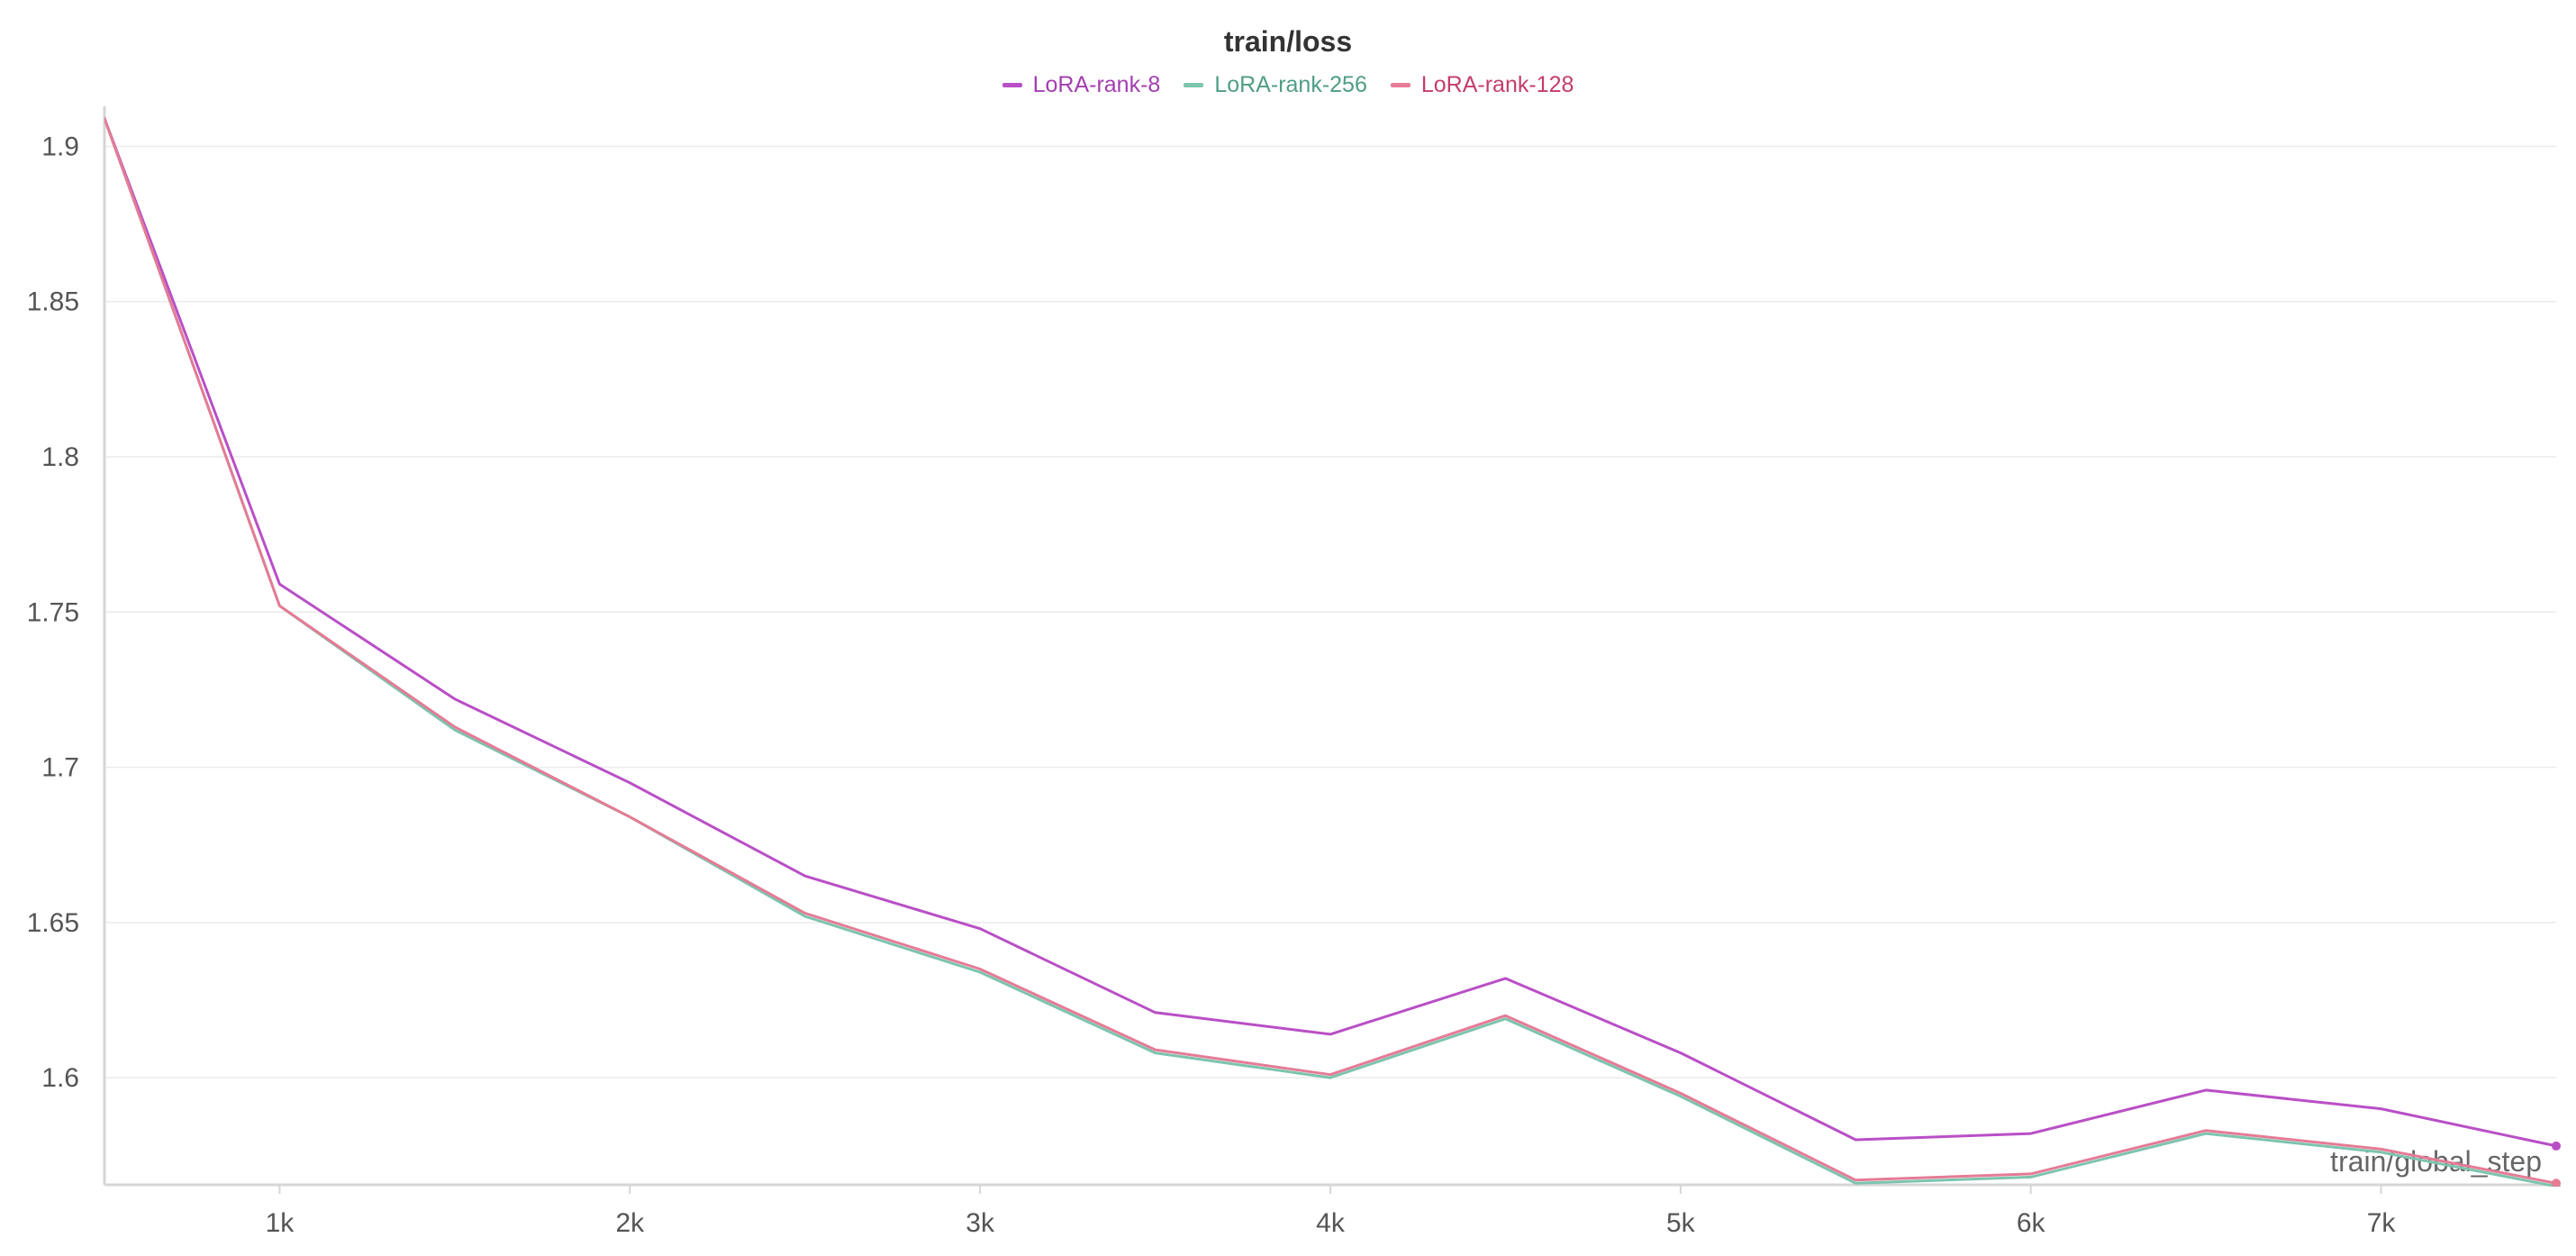 This screenshot has width=2576, height=1256. What do you see at coordinates (60, 457) in the screenshot?
I see `y-tick-label: 1.8` at bounding box center [60, 457].